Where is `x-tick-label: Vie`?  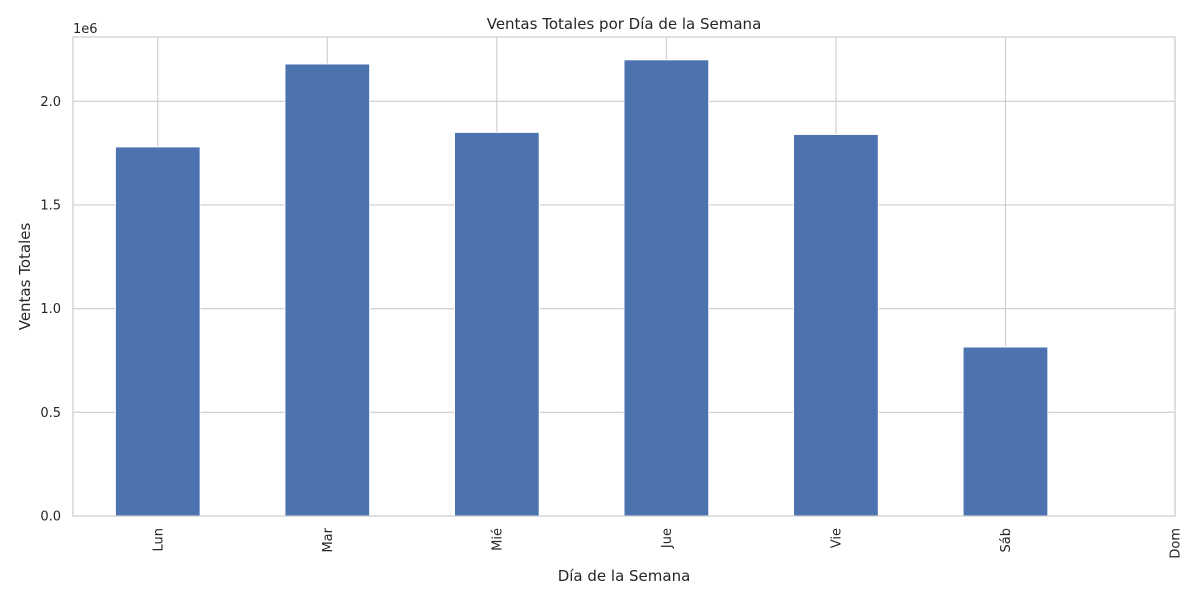 x-tick-label: Vie is located at coordinates (836, 538).